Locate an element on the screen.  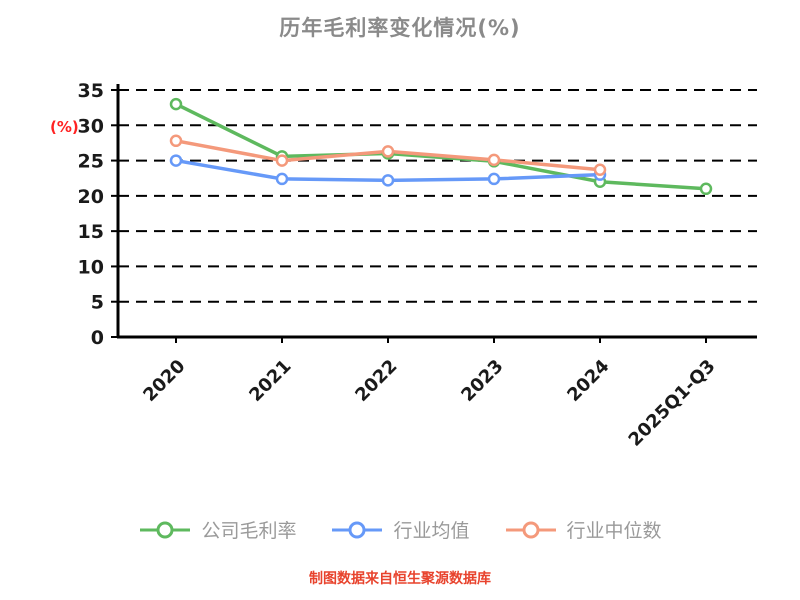
svg-text: 2021 is located at coordinates (270, 381).